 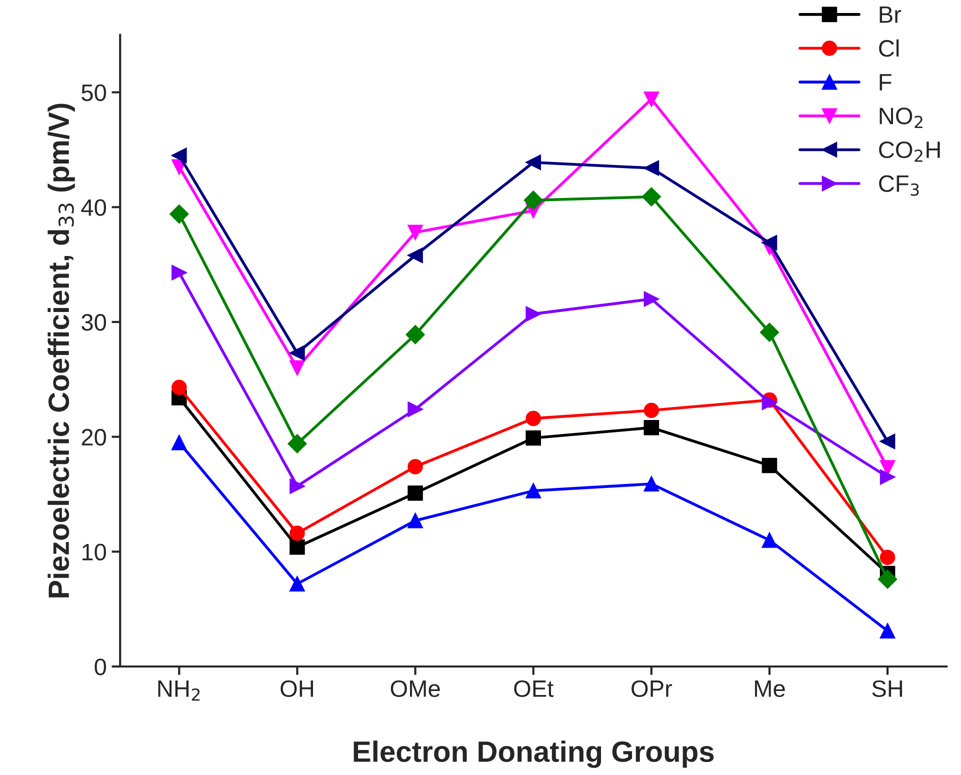 What do you see at coordinates (887, 689) in the screenshot?
I see `x-tick-label: SH` at bounding box center [887, 689].